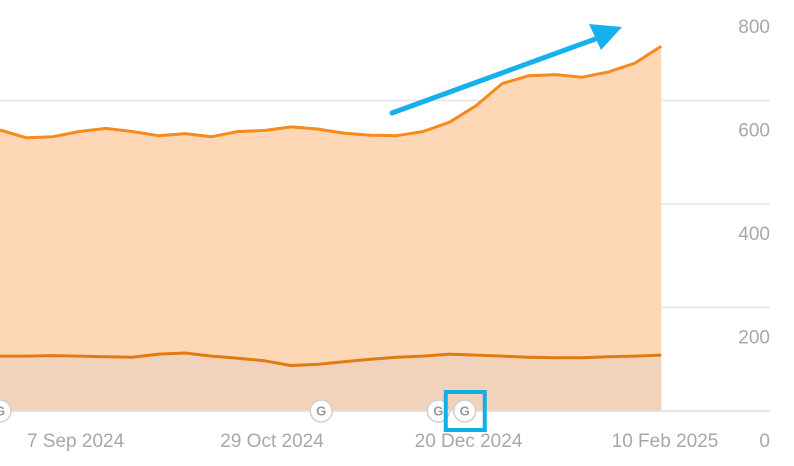  What do you see at coordinates (764, 441) in the screenshot?
I see `y-tick-label: 0` at bounding box center [764, 441].